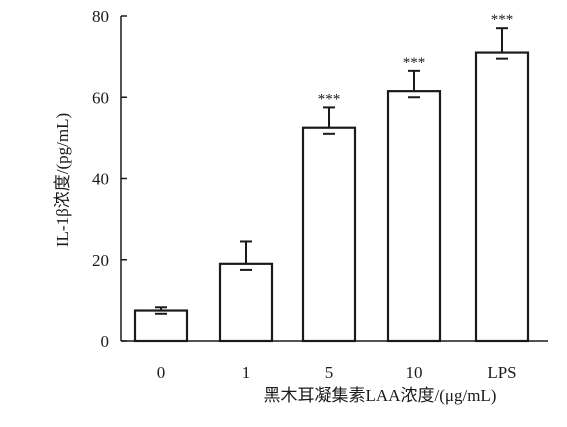 The height and width of the screenshot is (427, 567). What do you see at coordinates (100, 16) in the screenshot?
I see `y-tick-label: 80` at bounding box center [100, 16].